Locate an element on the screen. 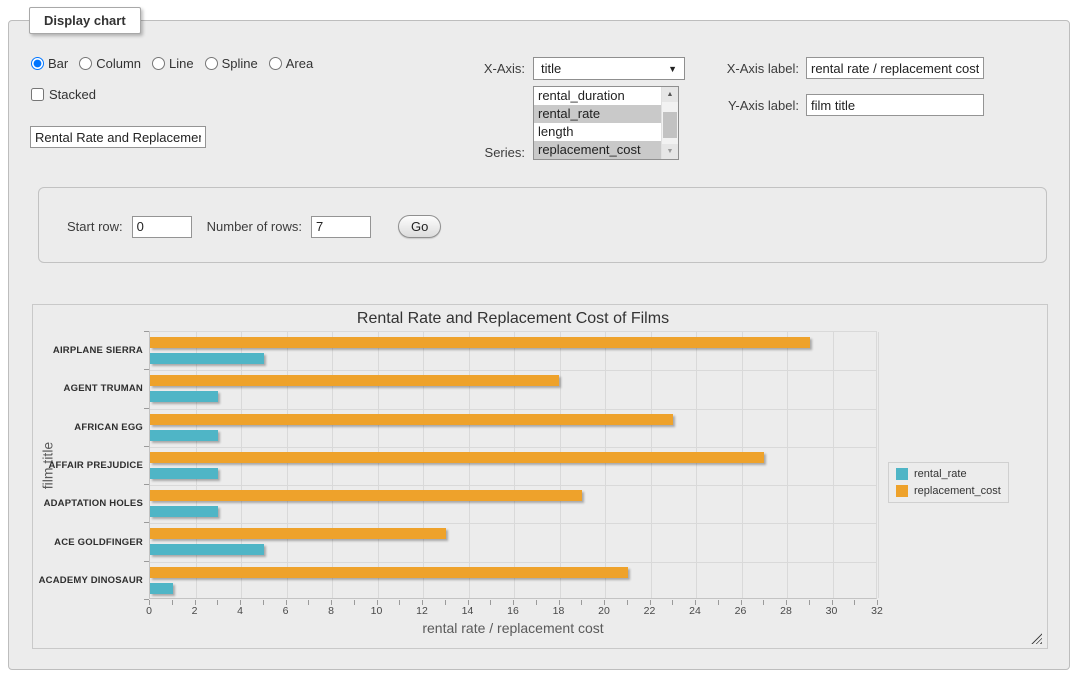 This screenshot has width=1081, height=681. series-option-rental_duration: rental_duration is located at coordinates (581, 95).